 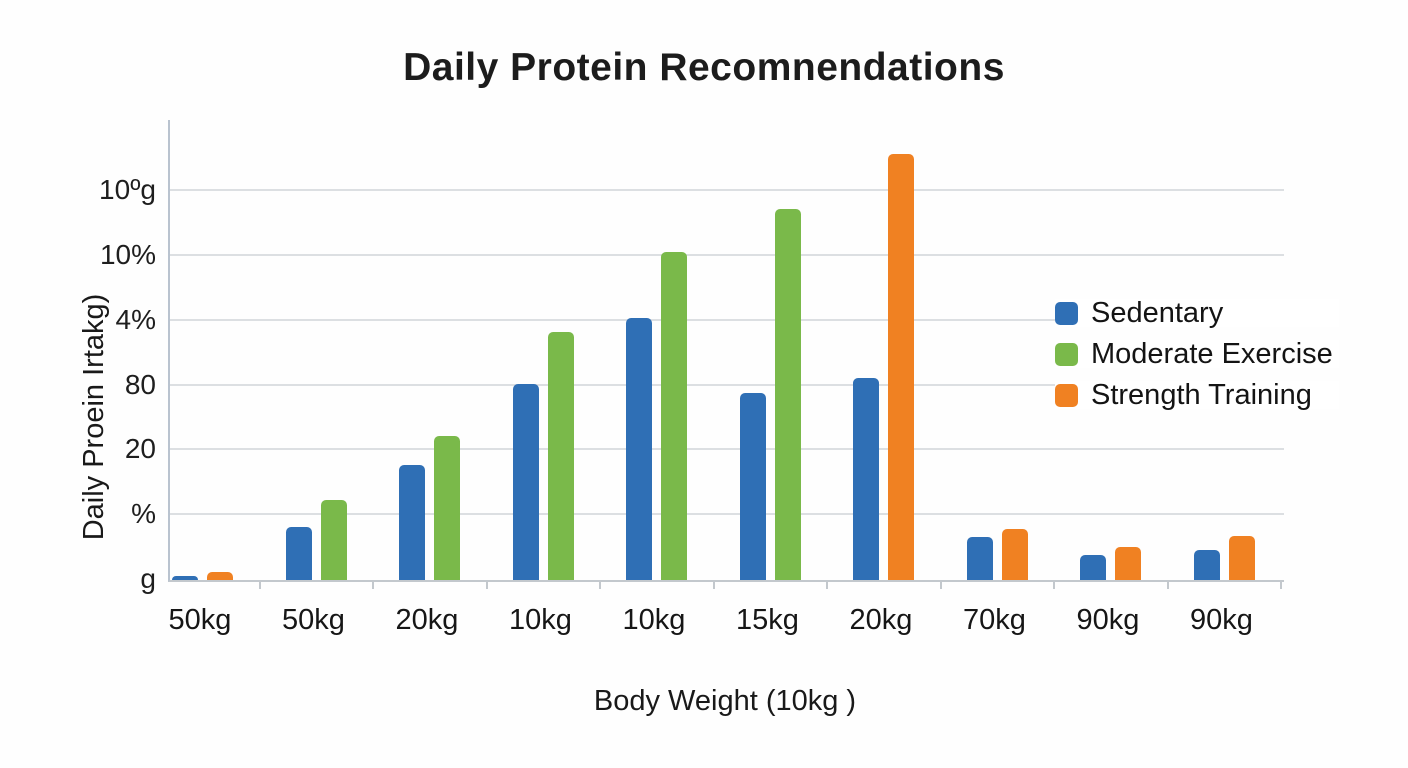 I want to click on y-tick-label: 80, so click(x=140, y=384).